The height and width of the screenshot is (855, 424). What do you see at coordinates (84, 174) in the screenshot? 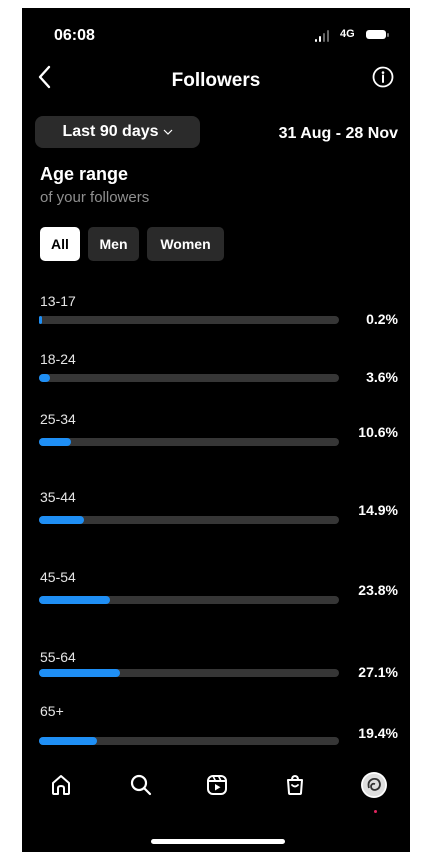
I see `section-title: Age range` at bounding box center [84, 174].